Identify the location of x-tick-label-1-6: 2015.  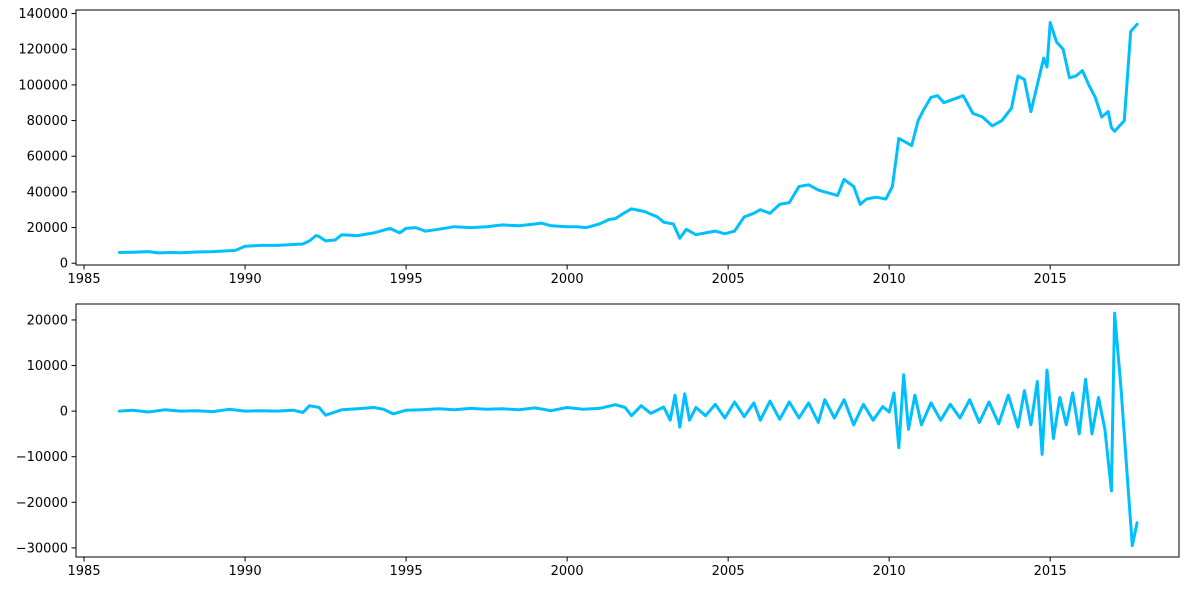
(1050, 571).